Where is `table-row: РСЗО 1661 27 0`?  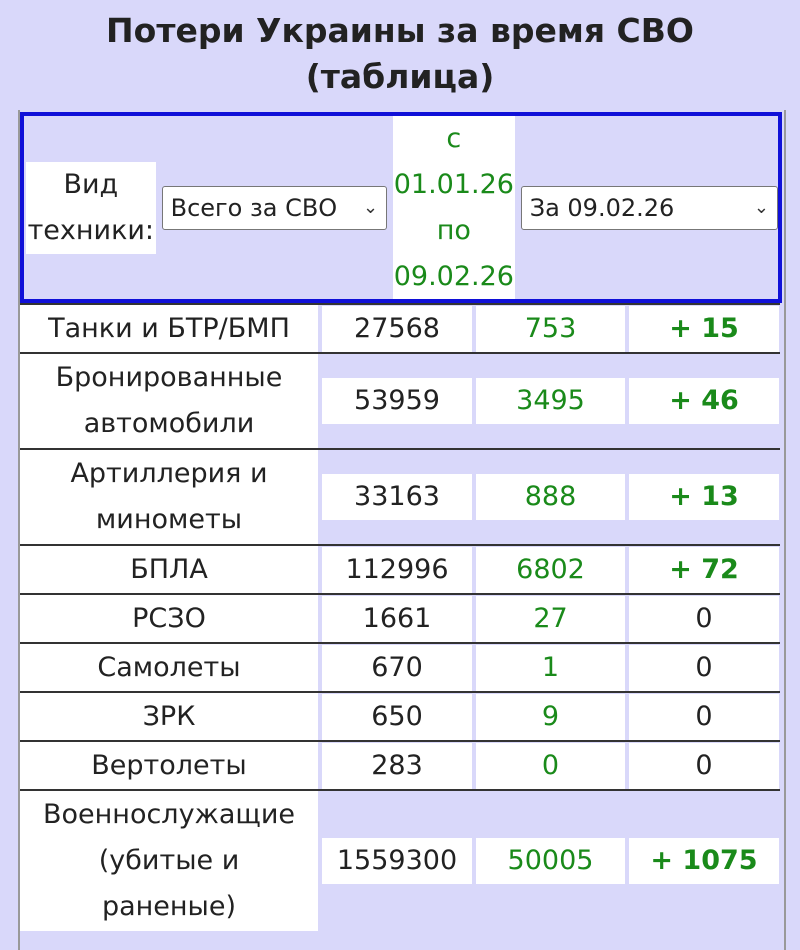 table-row: РСЗО 1661 27 0 is located at coordinates (400, 617).